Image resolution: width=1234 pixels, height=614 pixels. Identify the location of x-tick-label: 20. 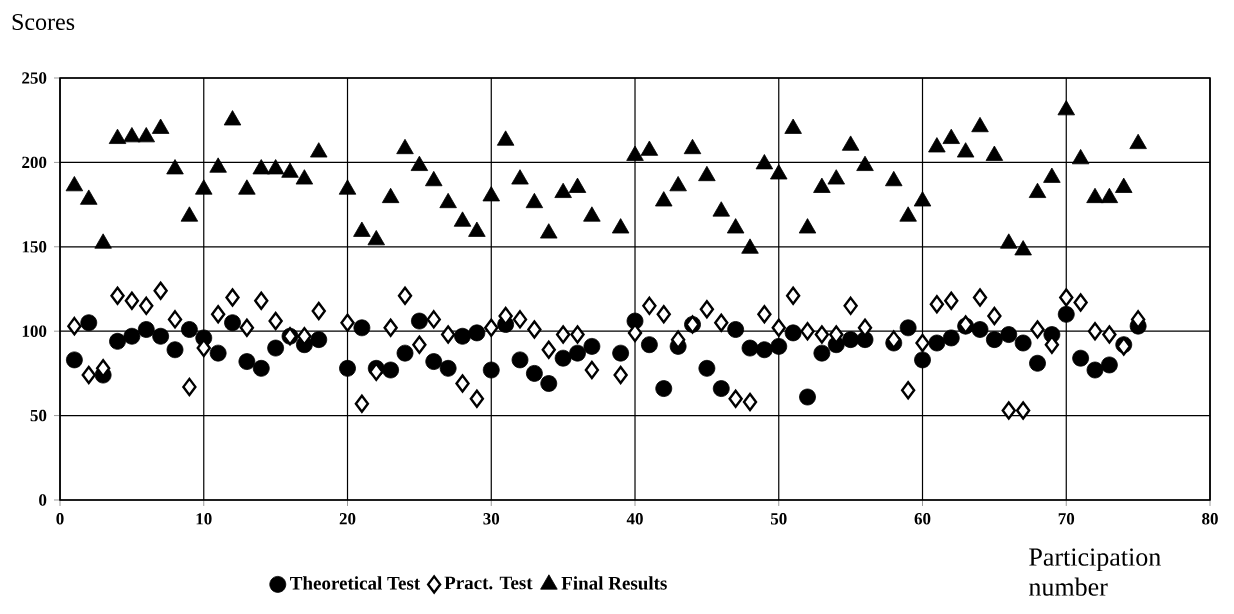
(347, 519).